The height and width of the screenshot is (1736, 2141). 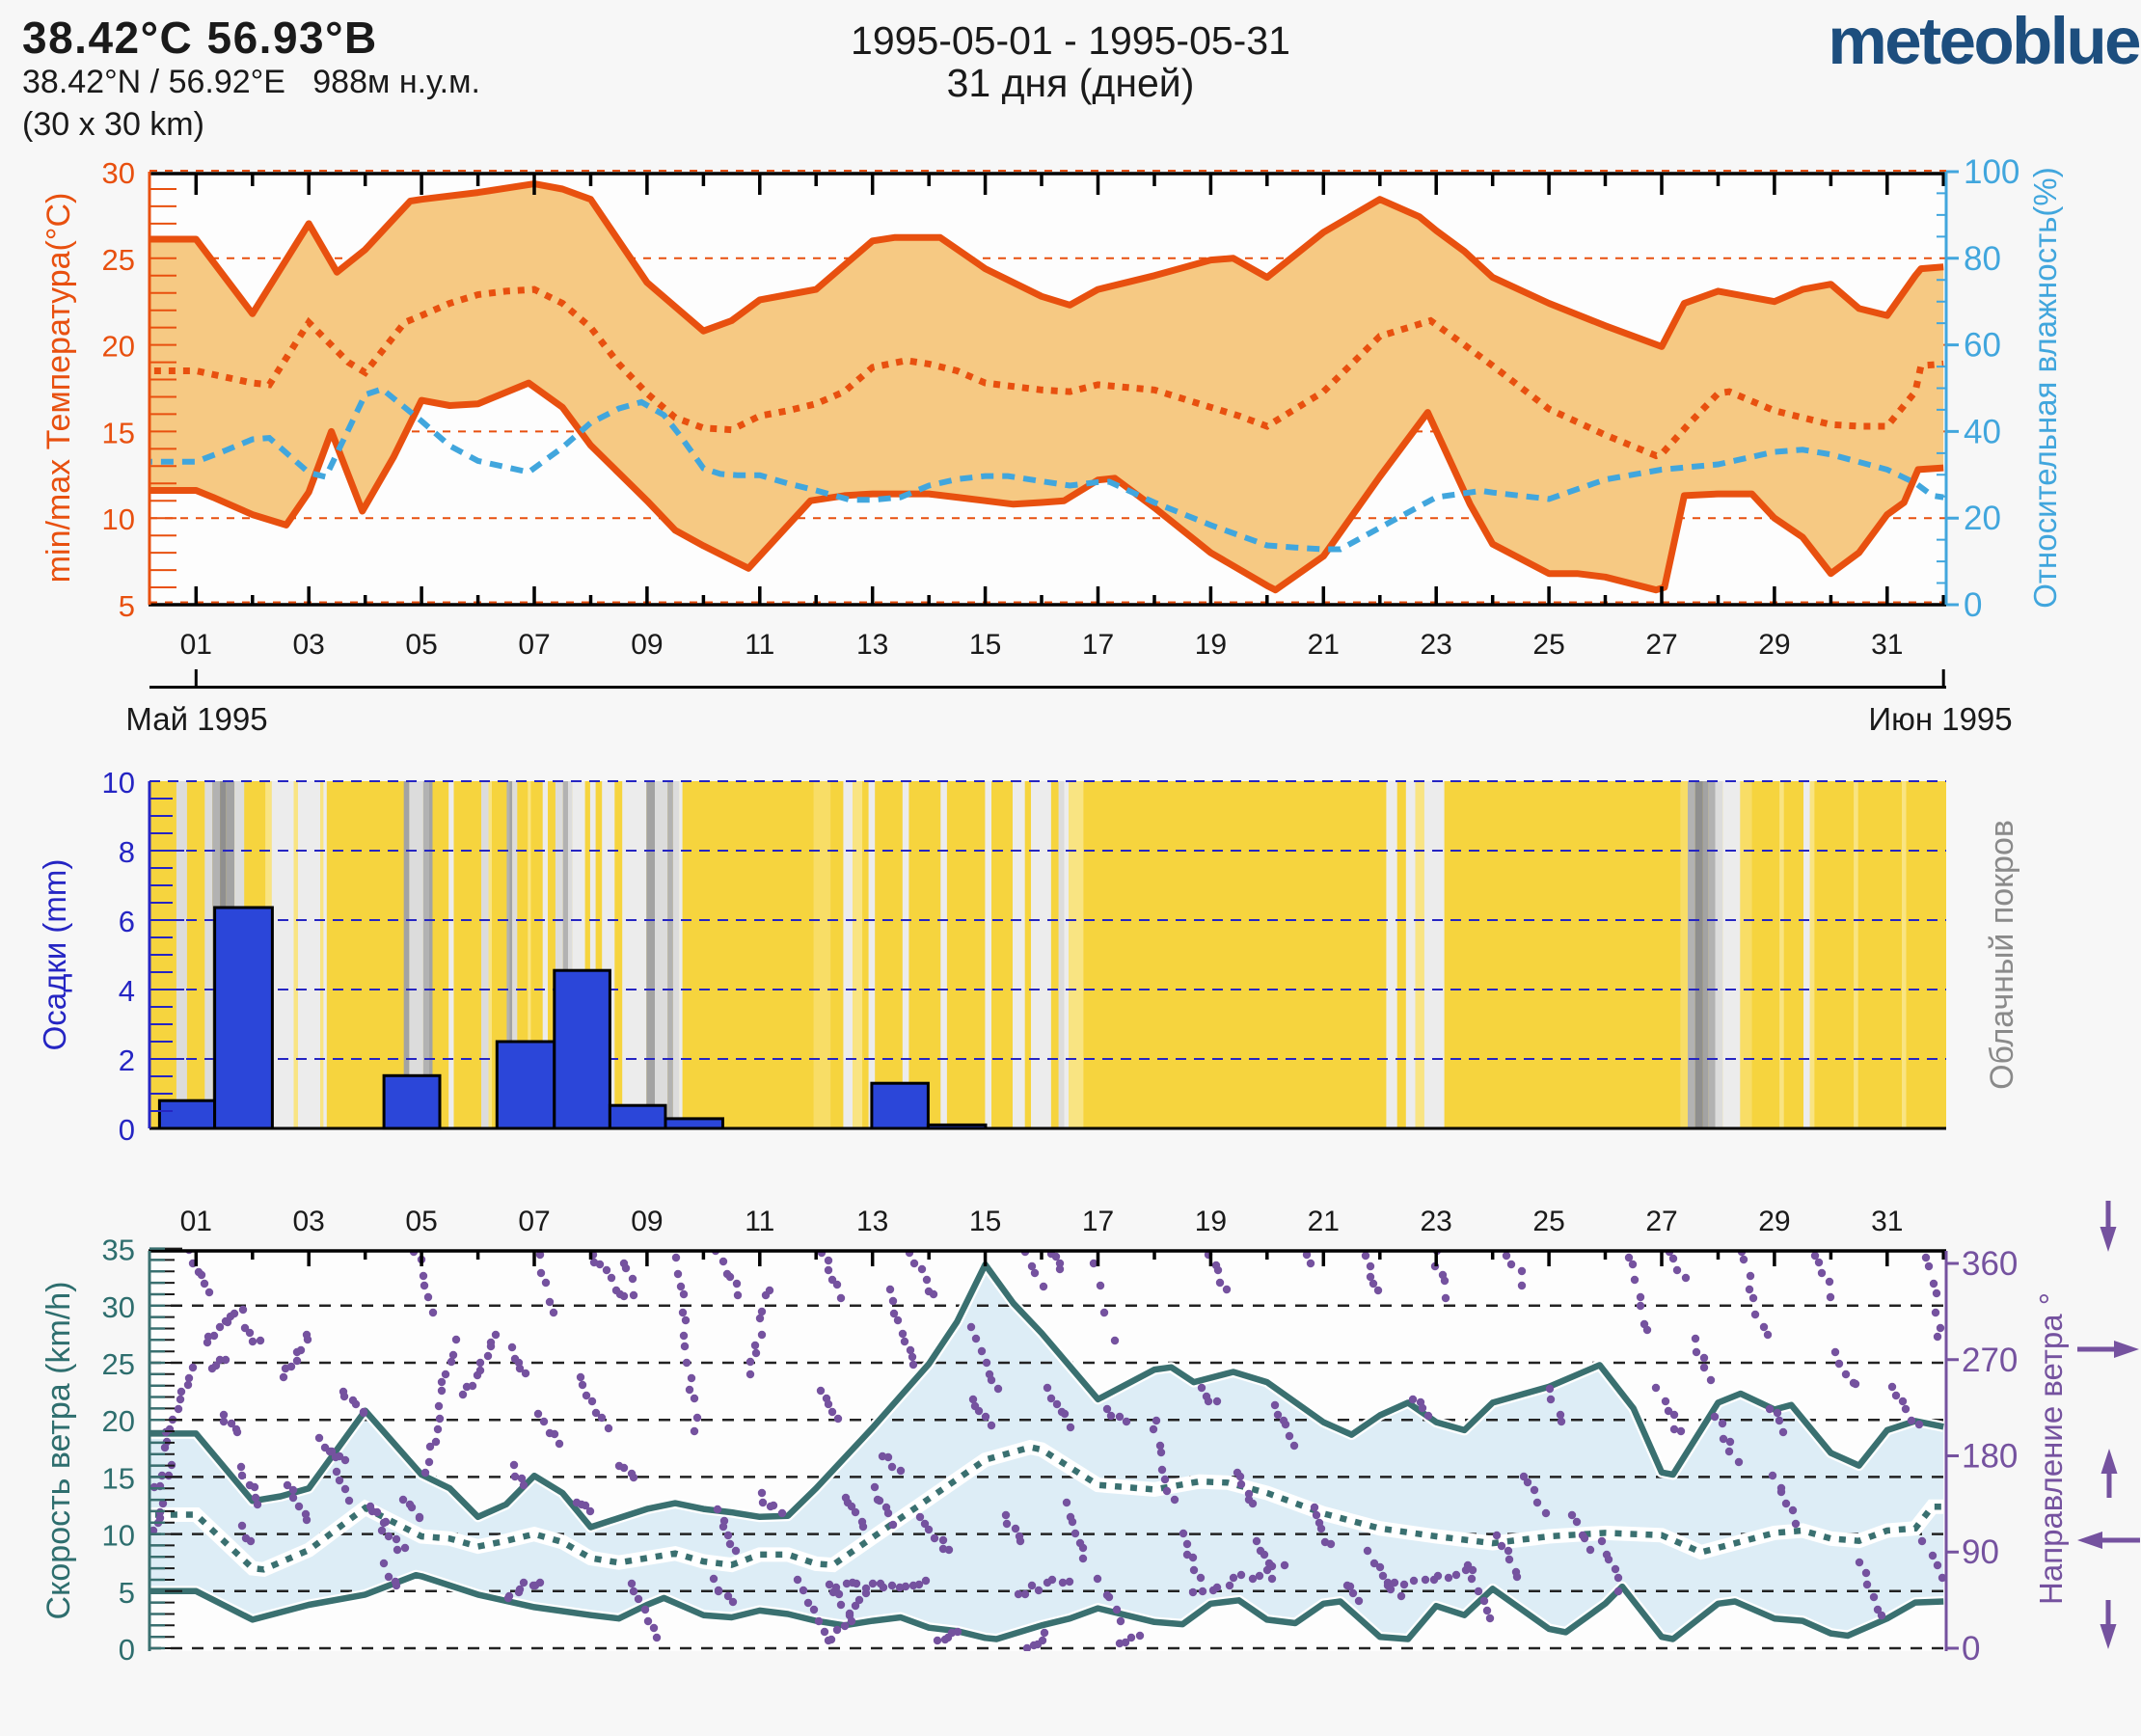 I want to click on svg-text: 270, so click(x=1990, y=1360).